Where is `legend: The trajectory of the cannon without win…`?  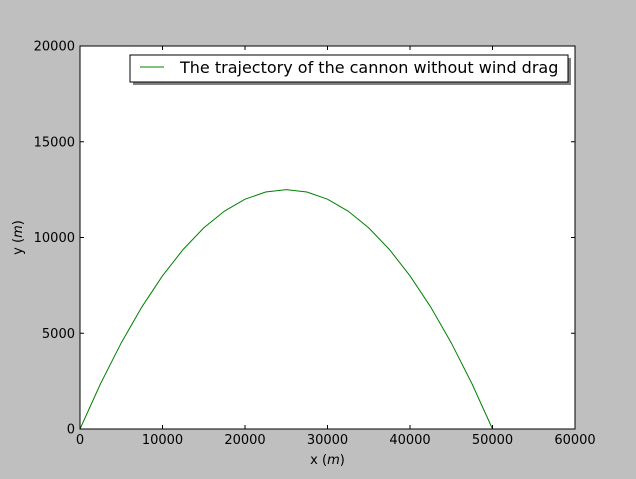 legend: The trajectory of the cannon without win… is located at coordinates (350, 69).